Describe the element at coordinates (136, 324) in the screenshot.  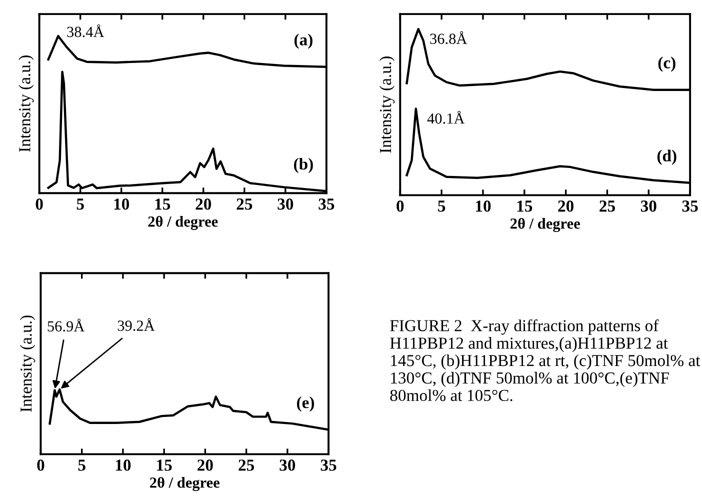
I see `annotation: 39.2Å` at that location.